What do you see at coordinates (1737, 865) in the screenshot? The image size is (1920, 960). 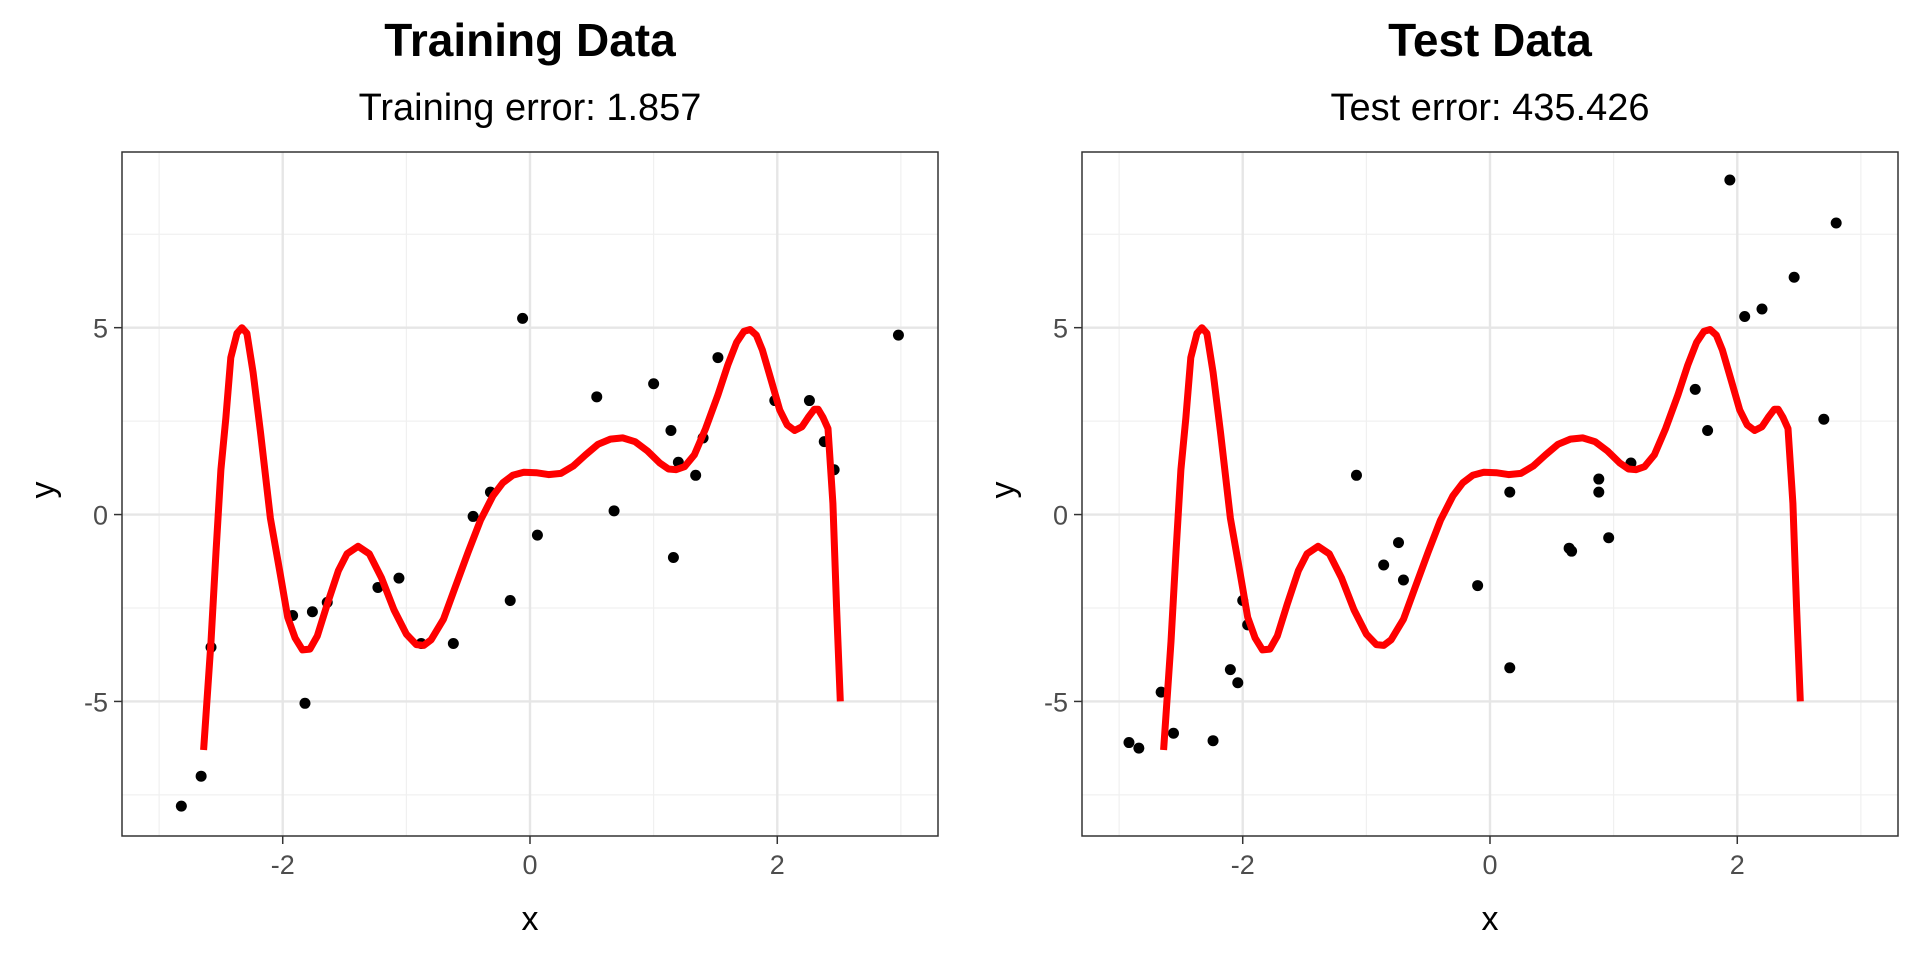 I see `test-x-tick-label: 2` at bounding box center [1737, 865].